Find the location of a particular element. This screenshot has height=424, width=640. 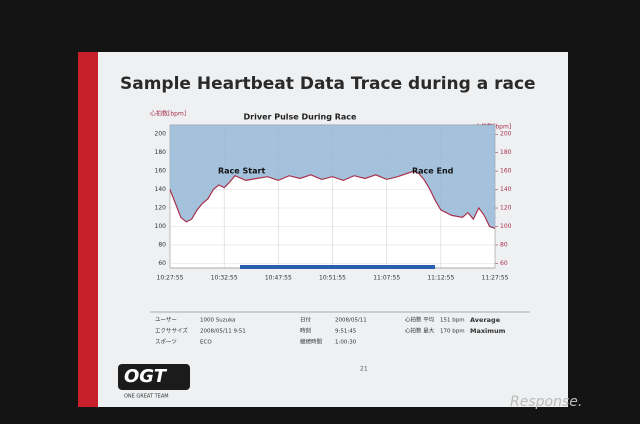

x-tick-label: 10:47:55 is located at coordinates (278, 278).